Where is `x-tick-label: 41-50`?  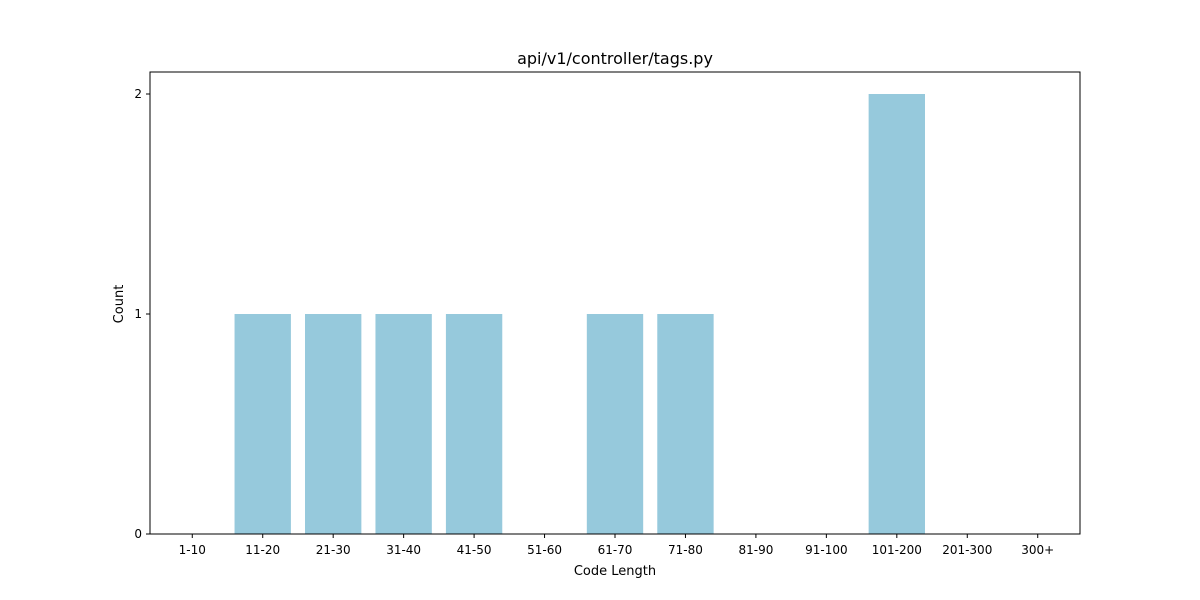
x-tick-label: 41-50 is located at coordinates (474, 550).